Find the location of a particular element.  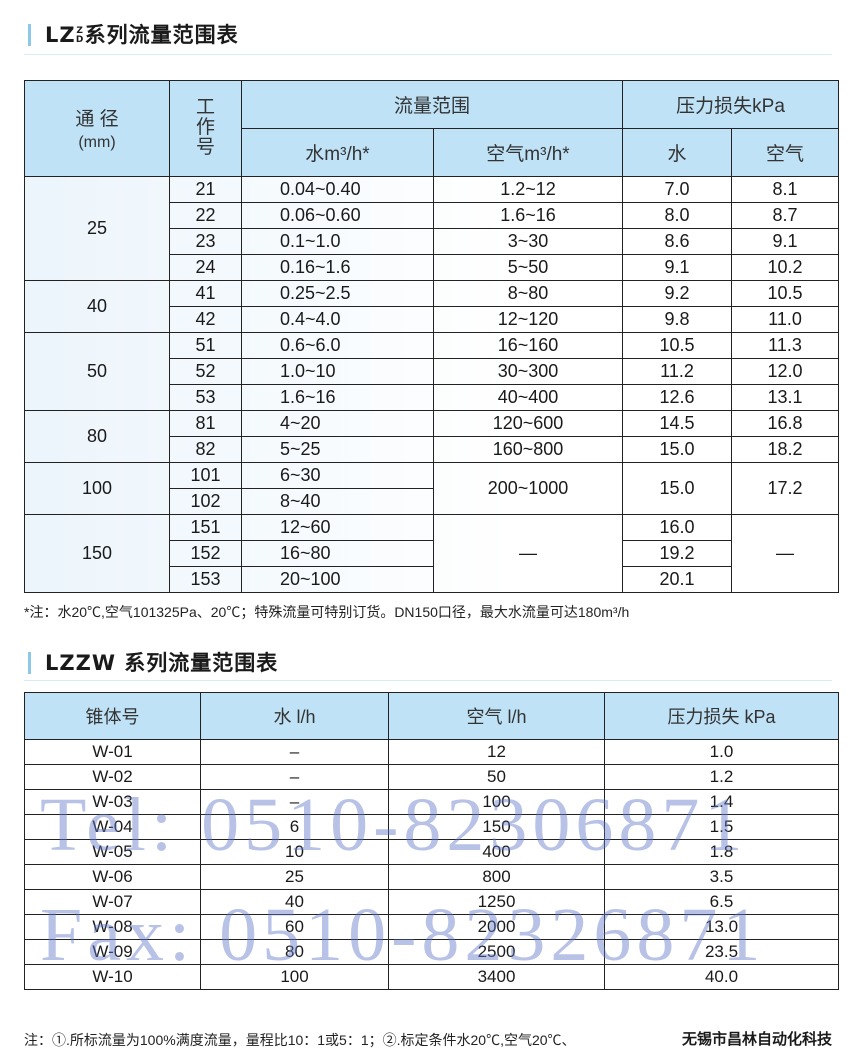

company-name: 无锡市昌林自动化科技 is located at coordinates (754, 1038).